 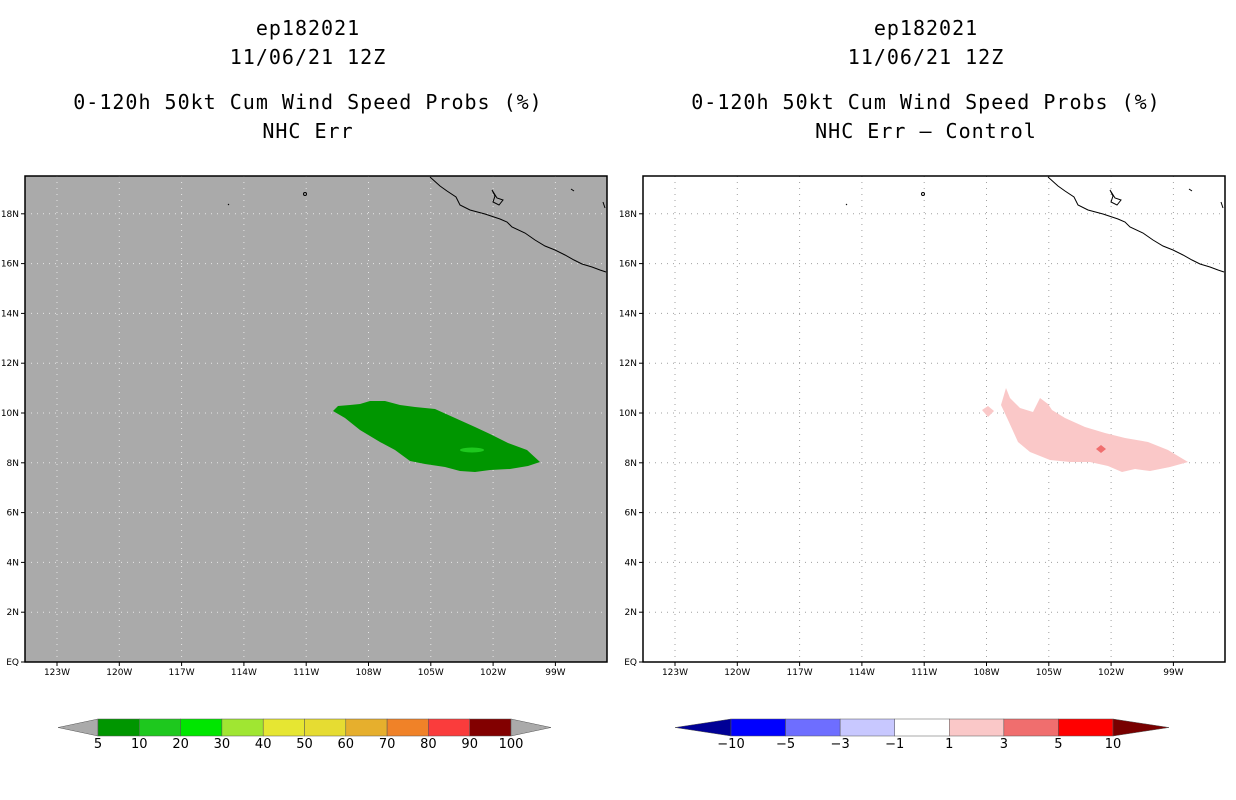 I want to click on right-lon-label: 123W, so click(x=675, y=673).